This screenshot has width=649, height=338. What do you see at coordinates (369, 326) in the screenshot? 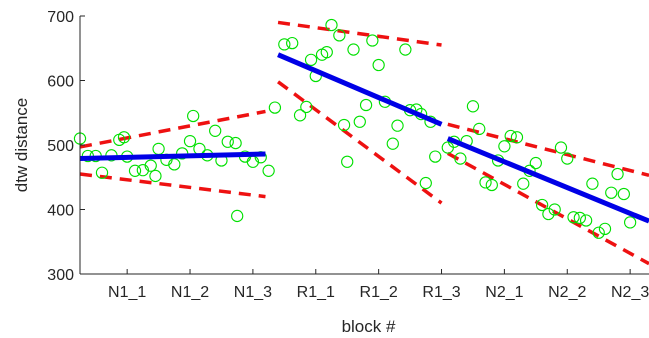
I see `x-axis-label: block #` at bounding box center [369, 326].